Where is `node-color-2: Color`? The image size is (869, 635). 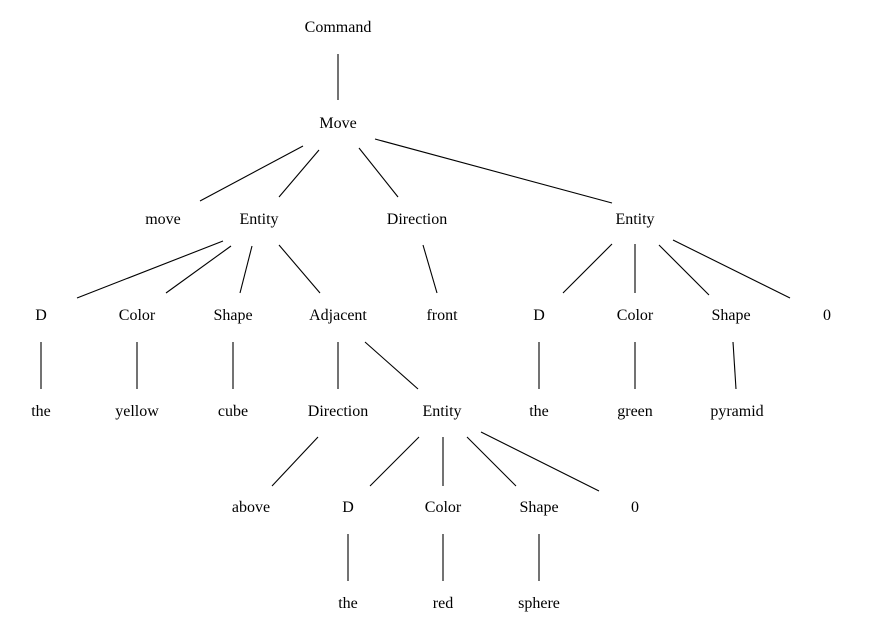
node-color-2: Color is located at coordinates (635, 315).